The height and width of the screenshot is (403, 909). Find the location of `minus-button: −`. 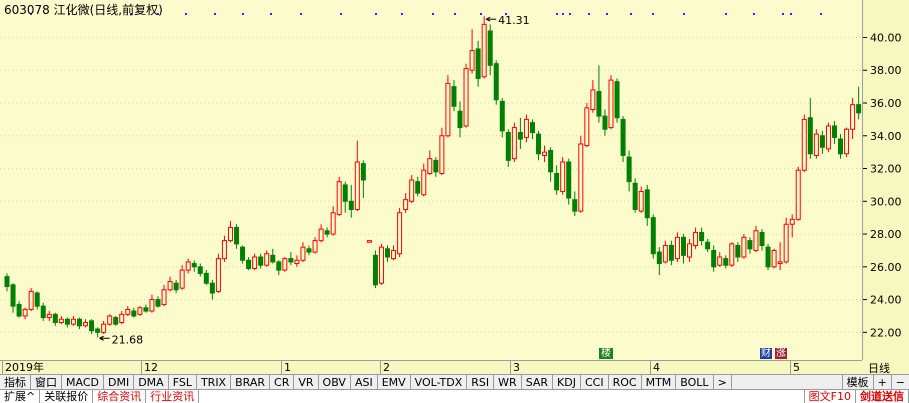

minus-button: − is located at coordinates (899, 382).